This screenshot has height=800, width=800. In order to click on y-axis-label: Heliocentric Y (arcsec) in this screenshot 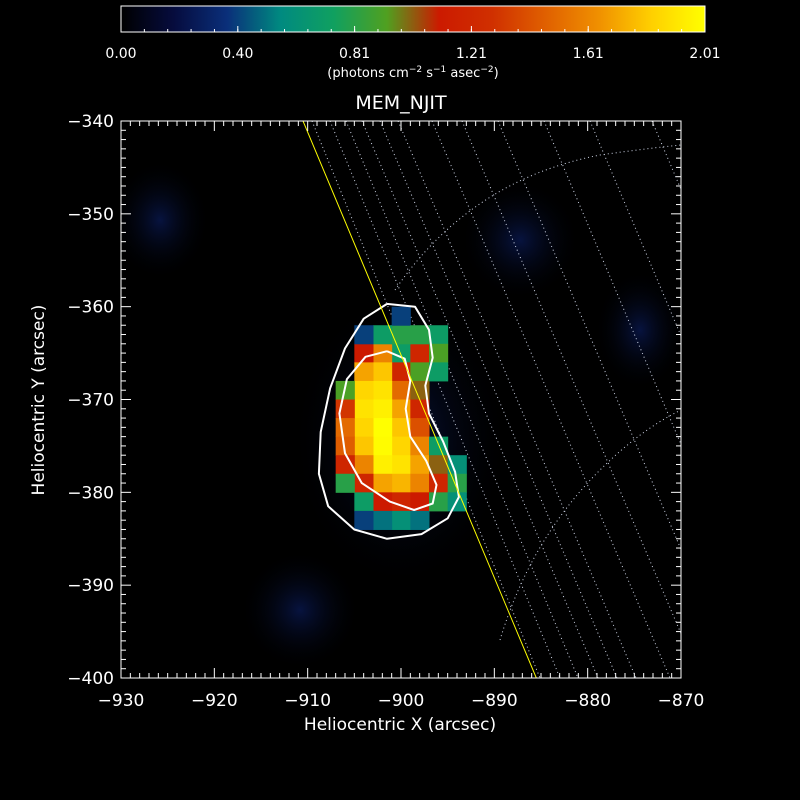, I will do `click(39, 400)`.